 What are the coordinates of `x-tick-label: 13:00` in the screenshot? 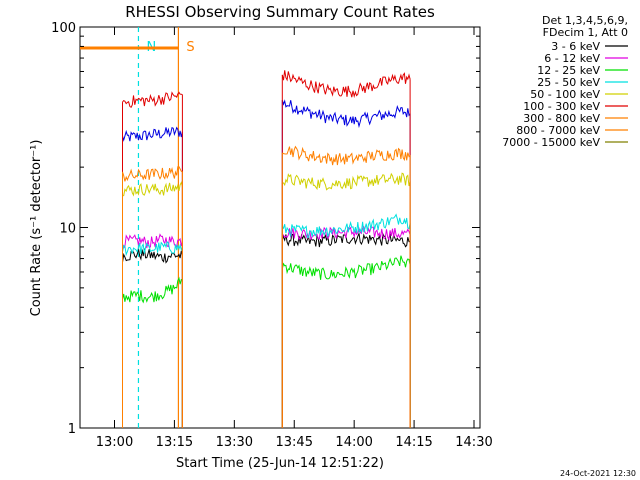 It's located at (114, 442).